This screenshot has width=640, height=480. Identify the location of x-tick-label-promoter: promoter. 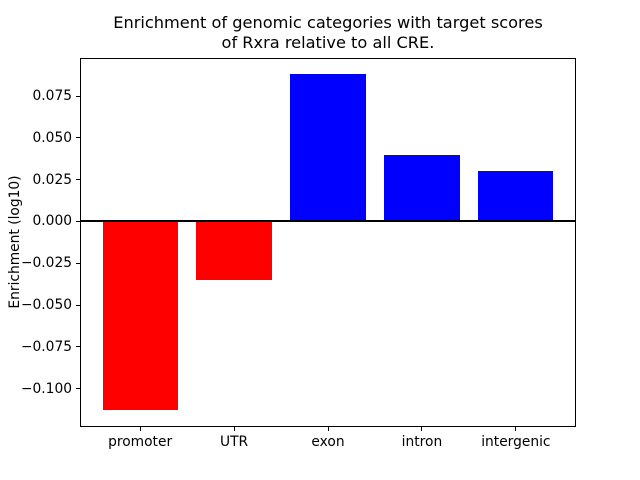
(140, 442).